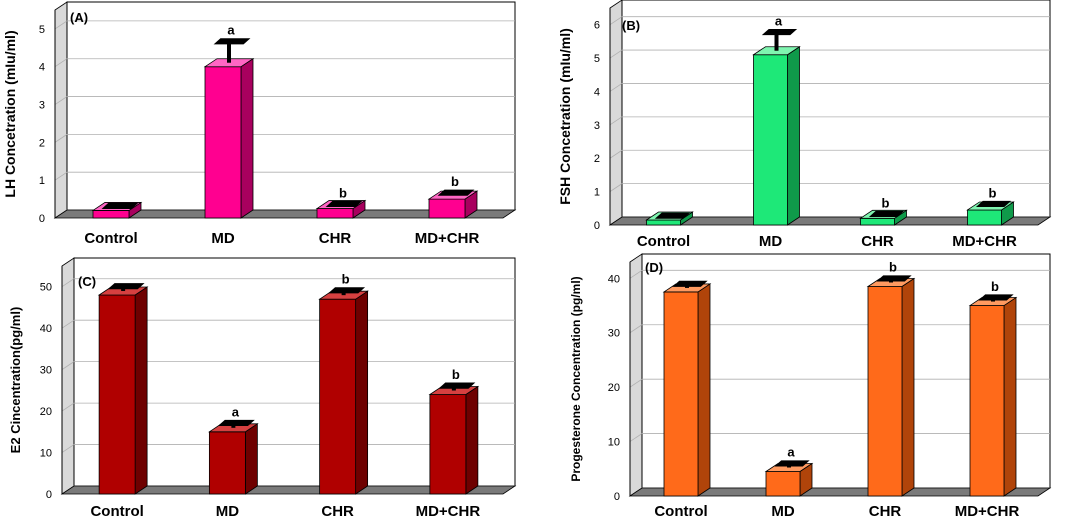 This screenshot has height=522, width=1065. Describe the element at coordinates (597, 26) in the screenshot. I see `y-tick-label: 6` at that location.